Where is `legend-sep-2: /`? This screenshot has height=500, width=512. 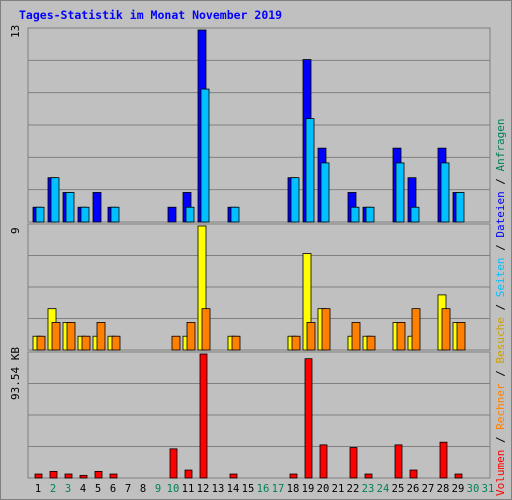
legend-sep-2: / is located at coordinates (500, 374).